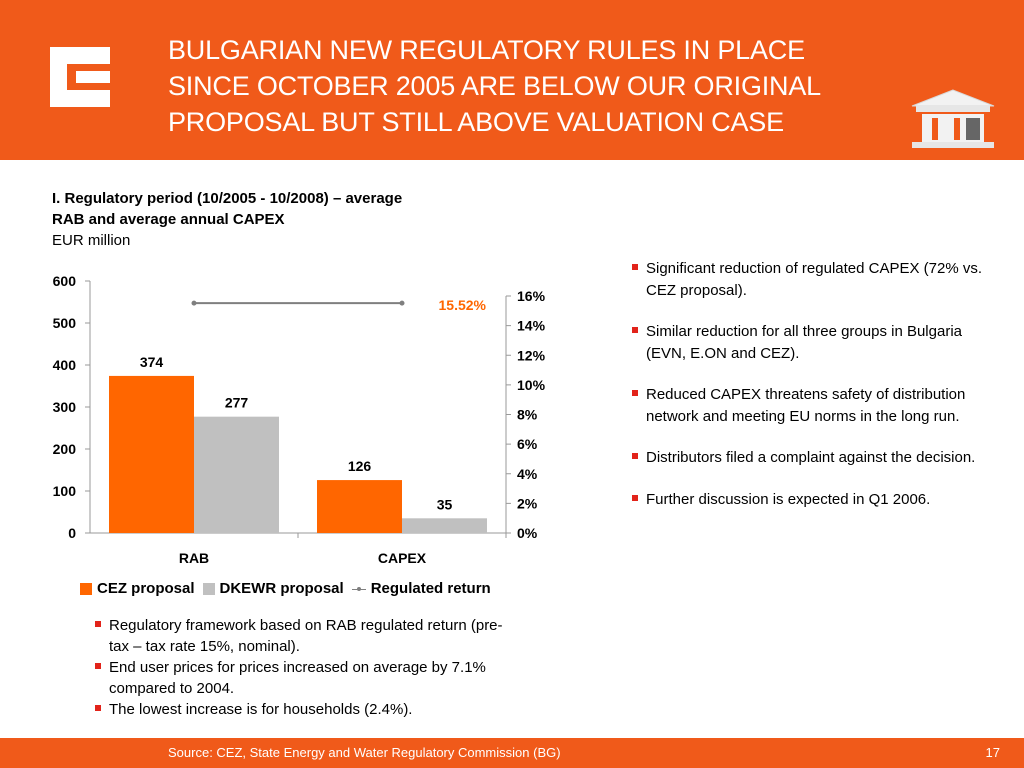 Image resolution: width=1024 pixels, height=768 pixels. What do you see at coordinates (65, 281) in the screenshot?
I see `y-axis-tick-label: 600` at bounding box center [65, 281].